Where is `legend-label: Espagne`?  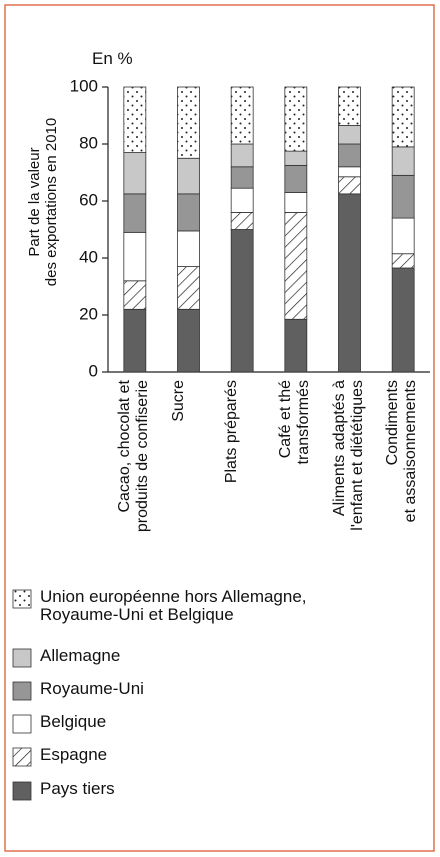 legend-label: Espagne is located at coordinates (74, 754).